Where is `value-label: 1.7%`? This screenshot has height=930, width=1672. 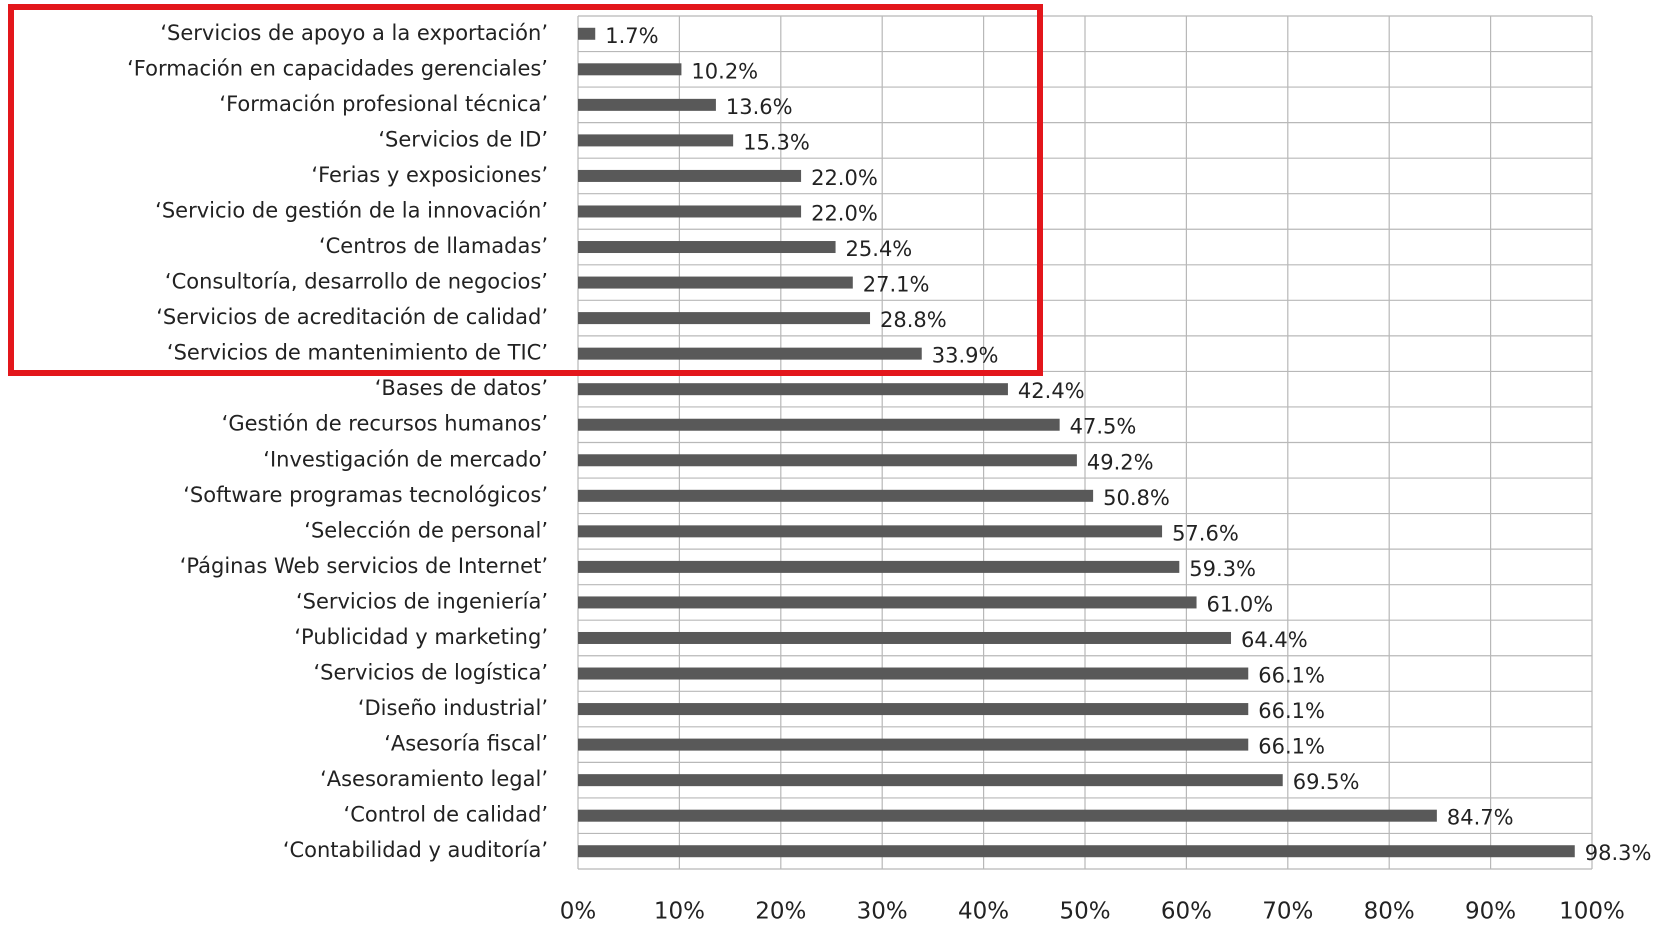 value-label: 1.7% is located at coordinates (631, 36).